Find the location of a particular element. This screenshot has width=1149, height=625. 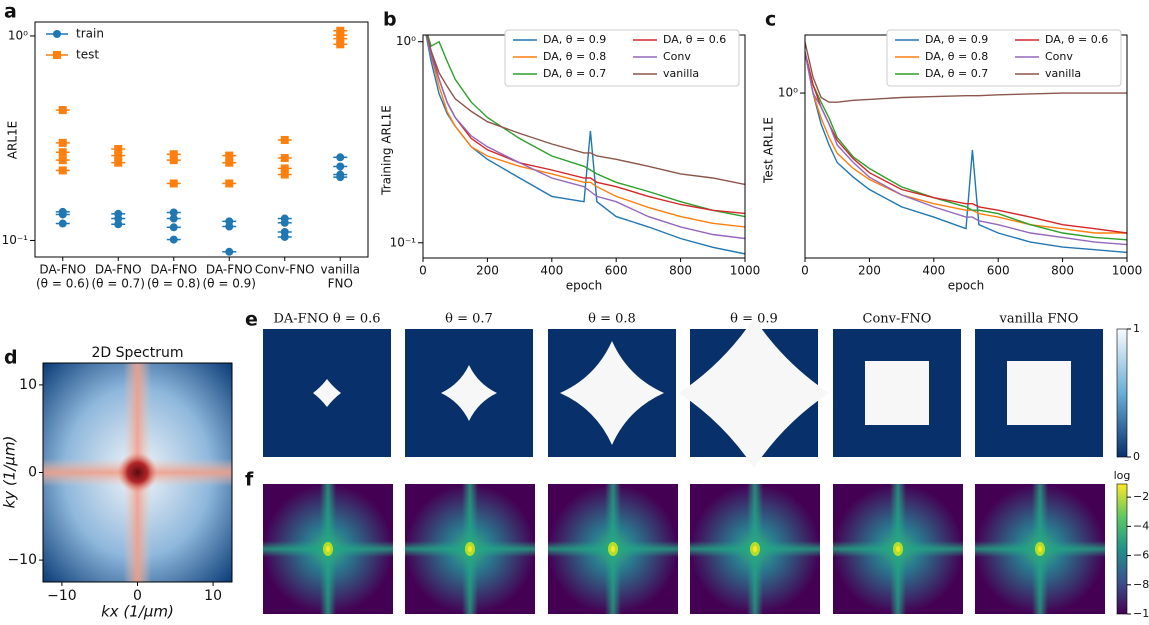

legend-label: DA, θ = 0.9 is located at coordinates (574, 39).